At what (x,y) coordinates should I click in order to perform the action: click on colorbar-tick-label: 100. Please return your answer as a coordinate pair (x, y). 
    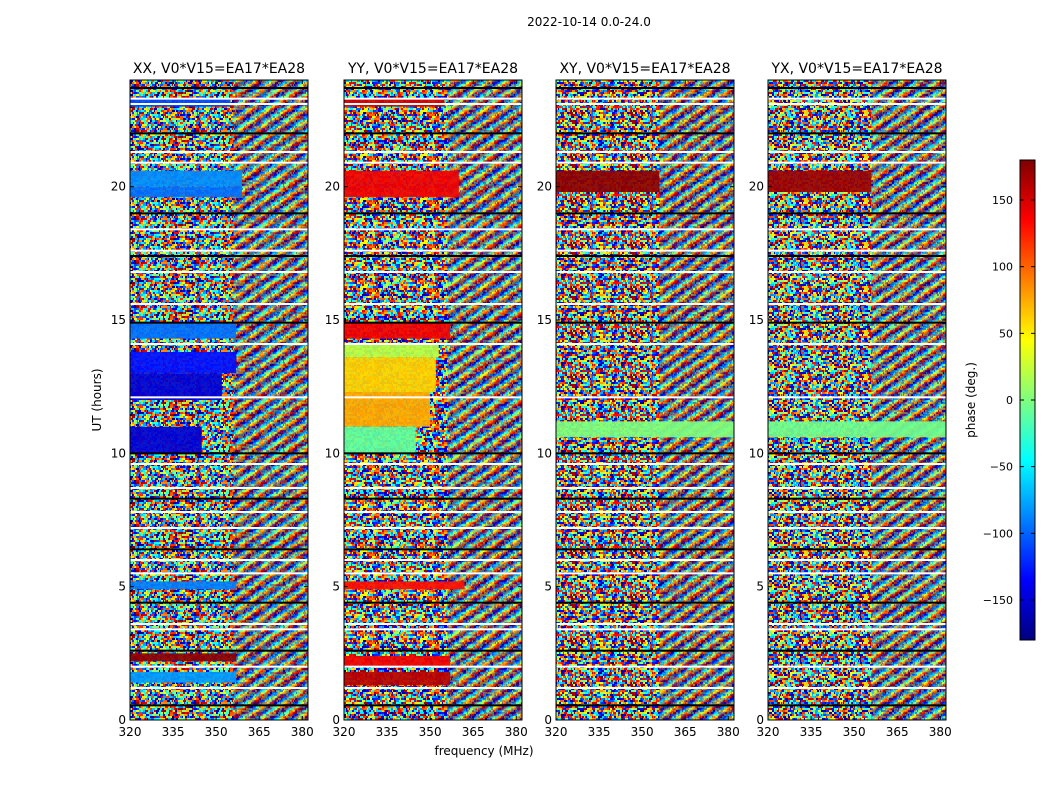
    Looking at the image, I should click on (1002, 267).